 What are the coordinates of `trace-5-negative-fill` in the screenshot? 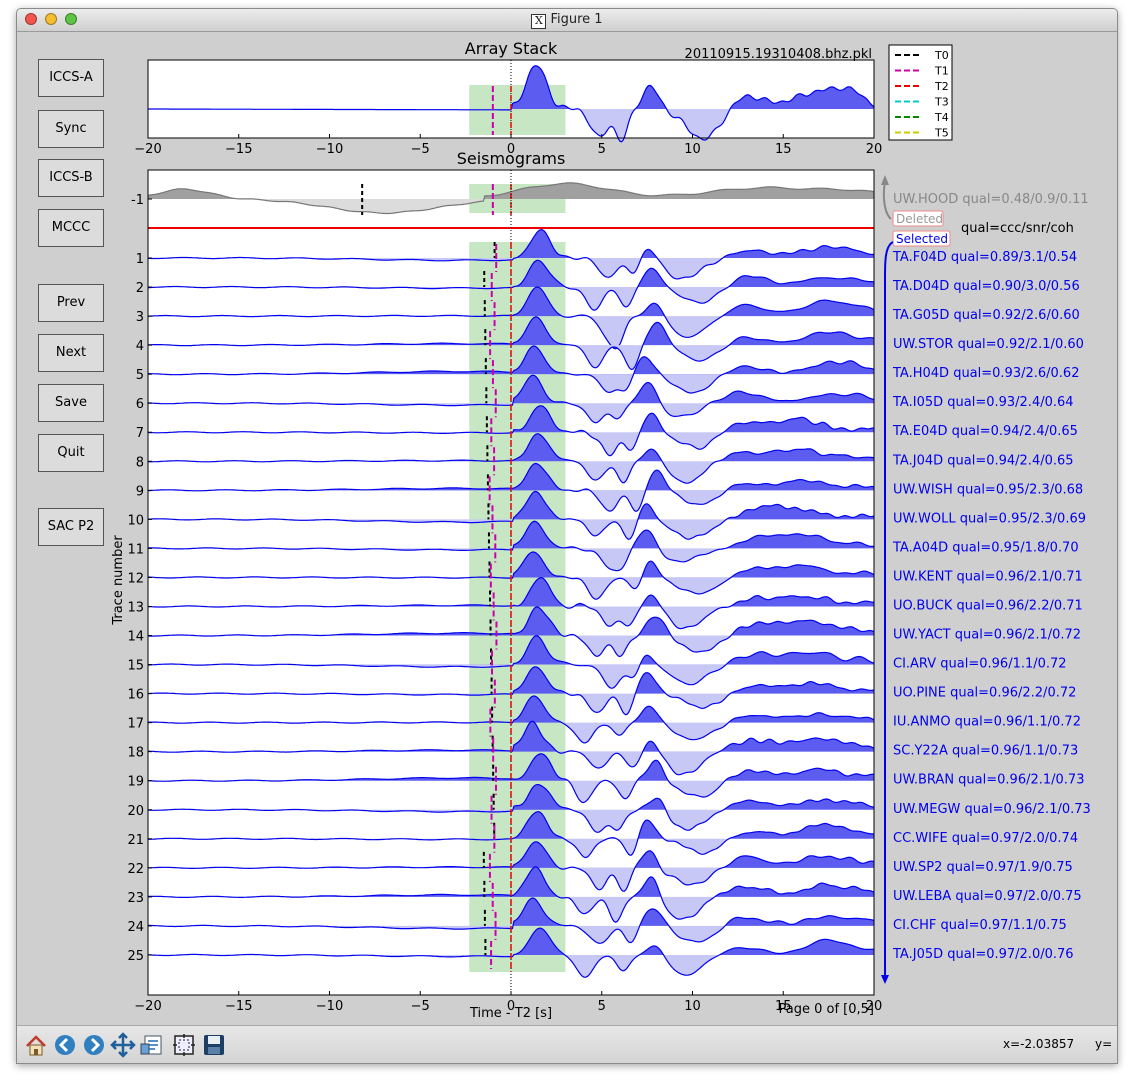 It's located at (511, 383).